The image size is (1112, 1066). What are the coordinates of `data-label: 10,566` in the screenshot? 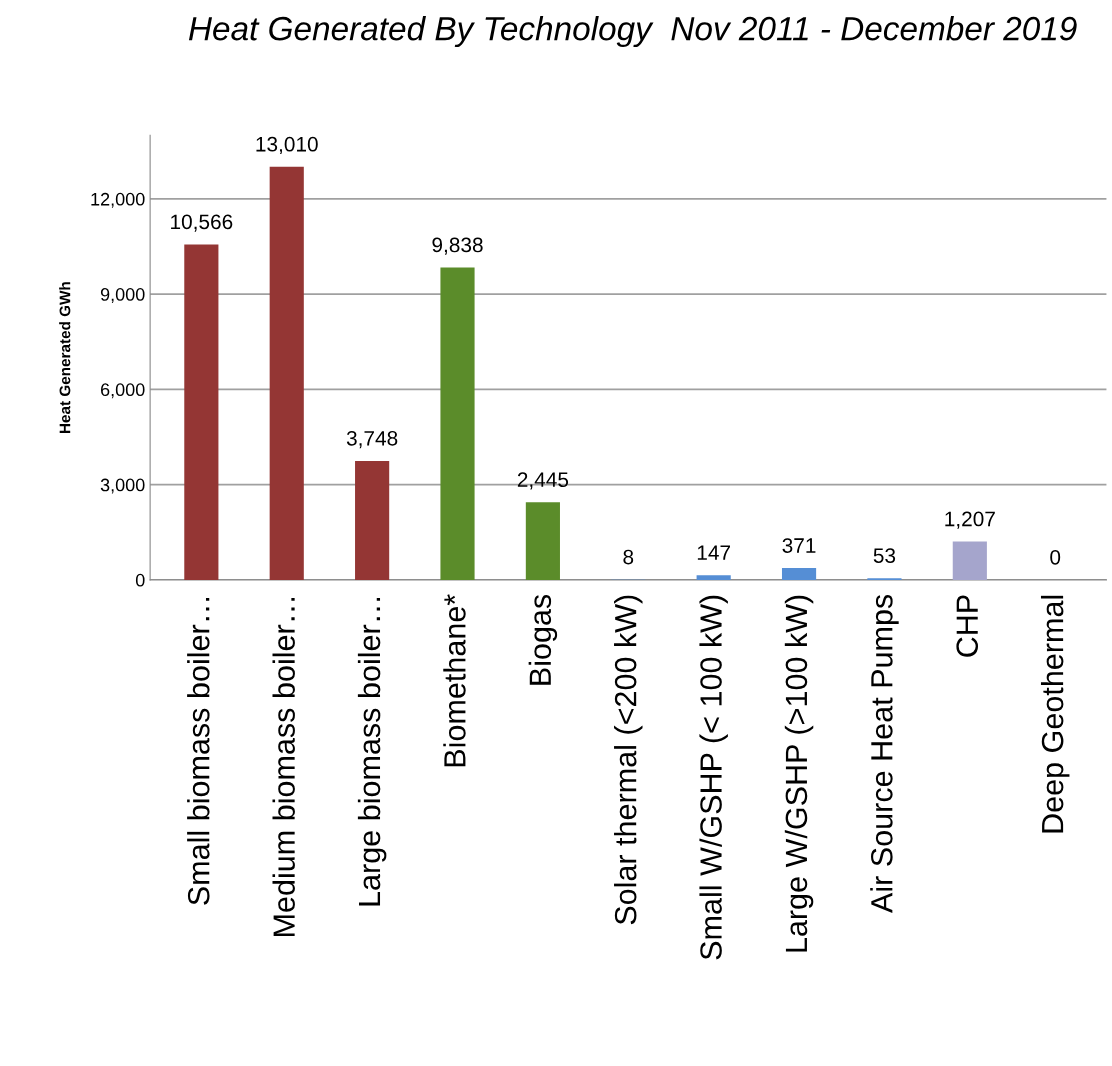 It's located at (202, 223).